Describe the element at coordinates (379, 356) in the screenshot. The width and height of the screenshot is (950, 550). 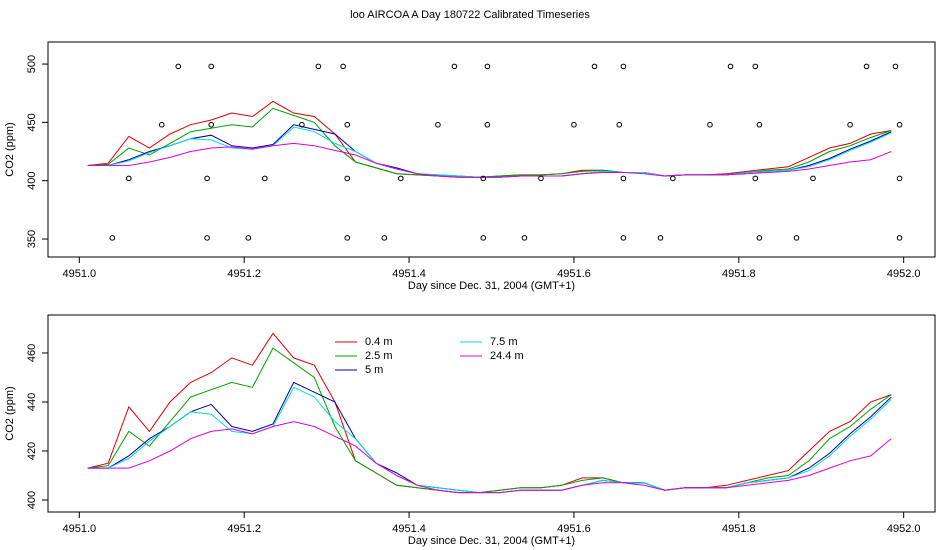
I see `legend-label: 2.5 m` at that location.